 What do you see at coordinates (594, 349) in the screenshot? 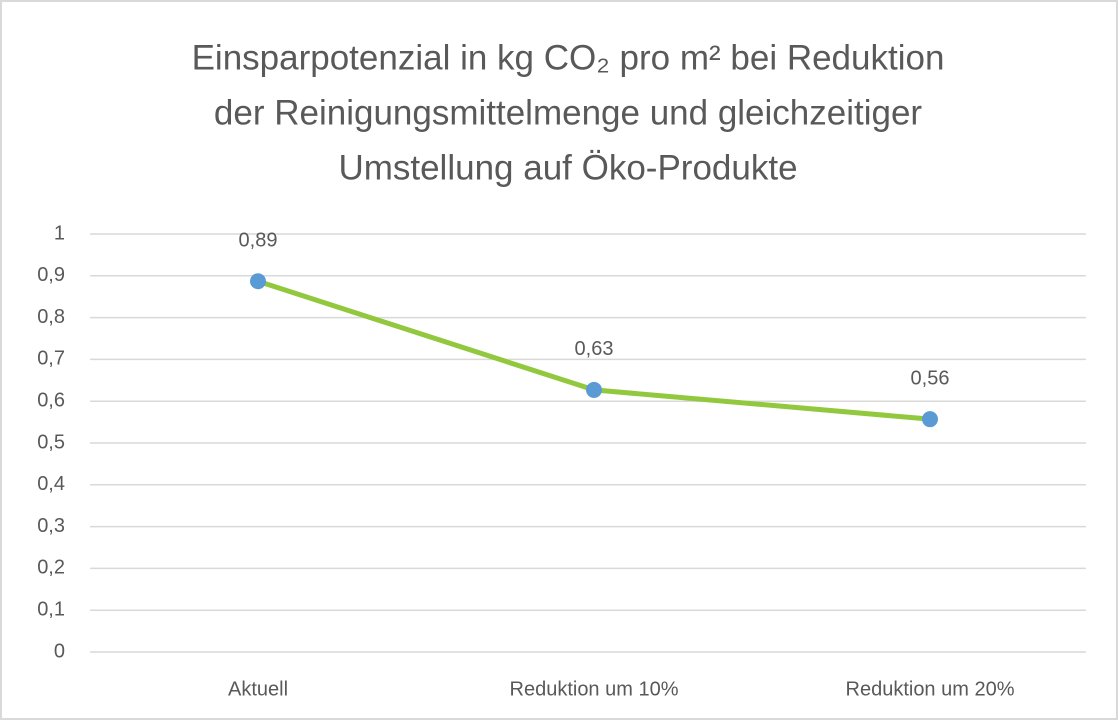
I see `data-label: 0,63` at bounding box center [594, 349].